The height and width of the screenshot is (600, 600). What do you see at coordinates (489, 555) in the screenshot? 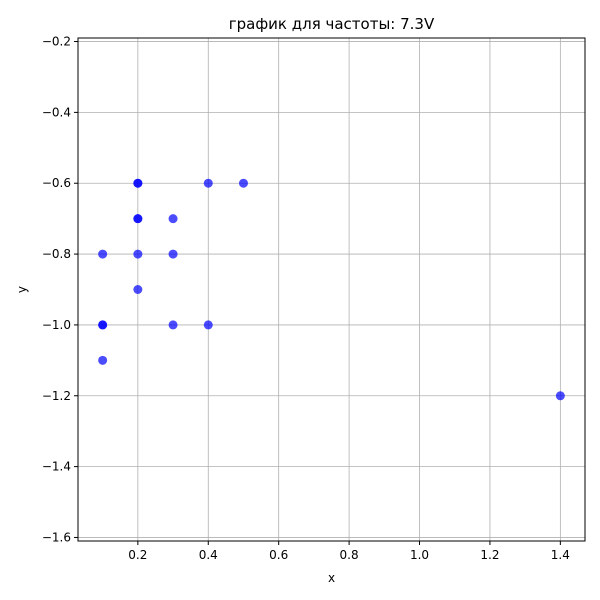
I see `x-tick-label: 1.2` at bounding box center [489, 555].